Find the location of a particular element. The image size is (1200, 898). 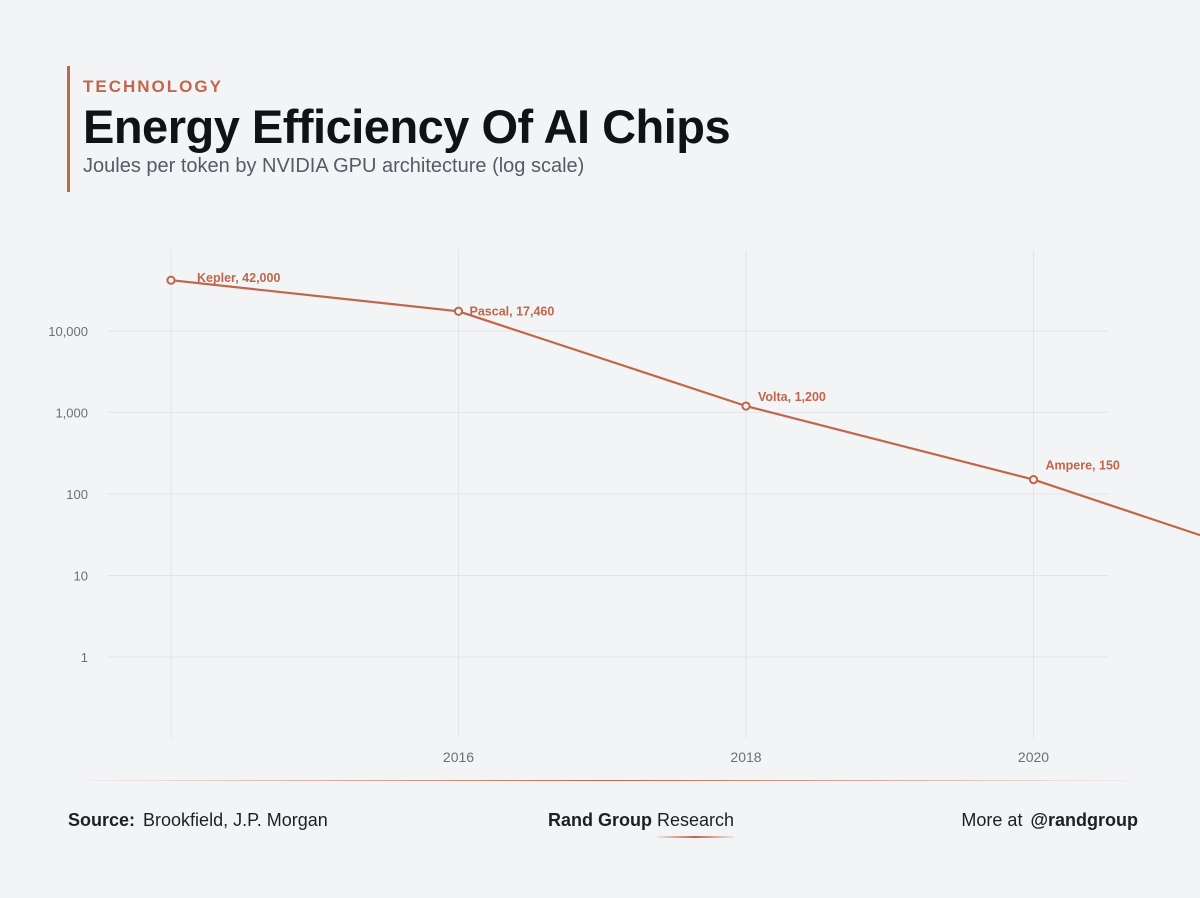

x-tick-label: 2018 is located at coordinates (745, 757).